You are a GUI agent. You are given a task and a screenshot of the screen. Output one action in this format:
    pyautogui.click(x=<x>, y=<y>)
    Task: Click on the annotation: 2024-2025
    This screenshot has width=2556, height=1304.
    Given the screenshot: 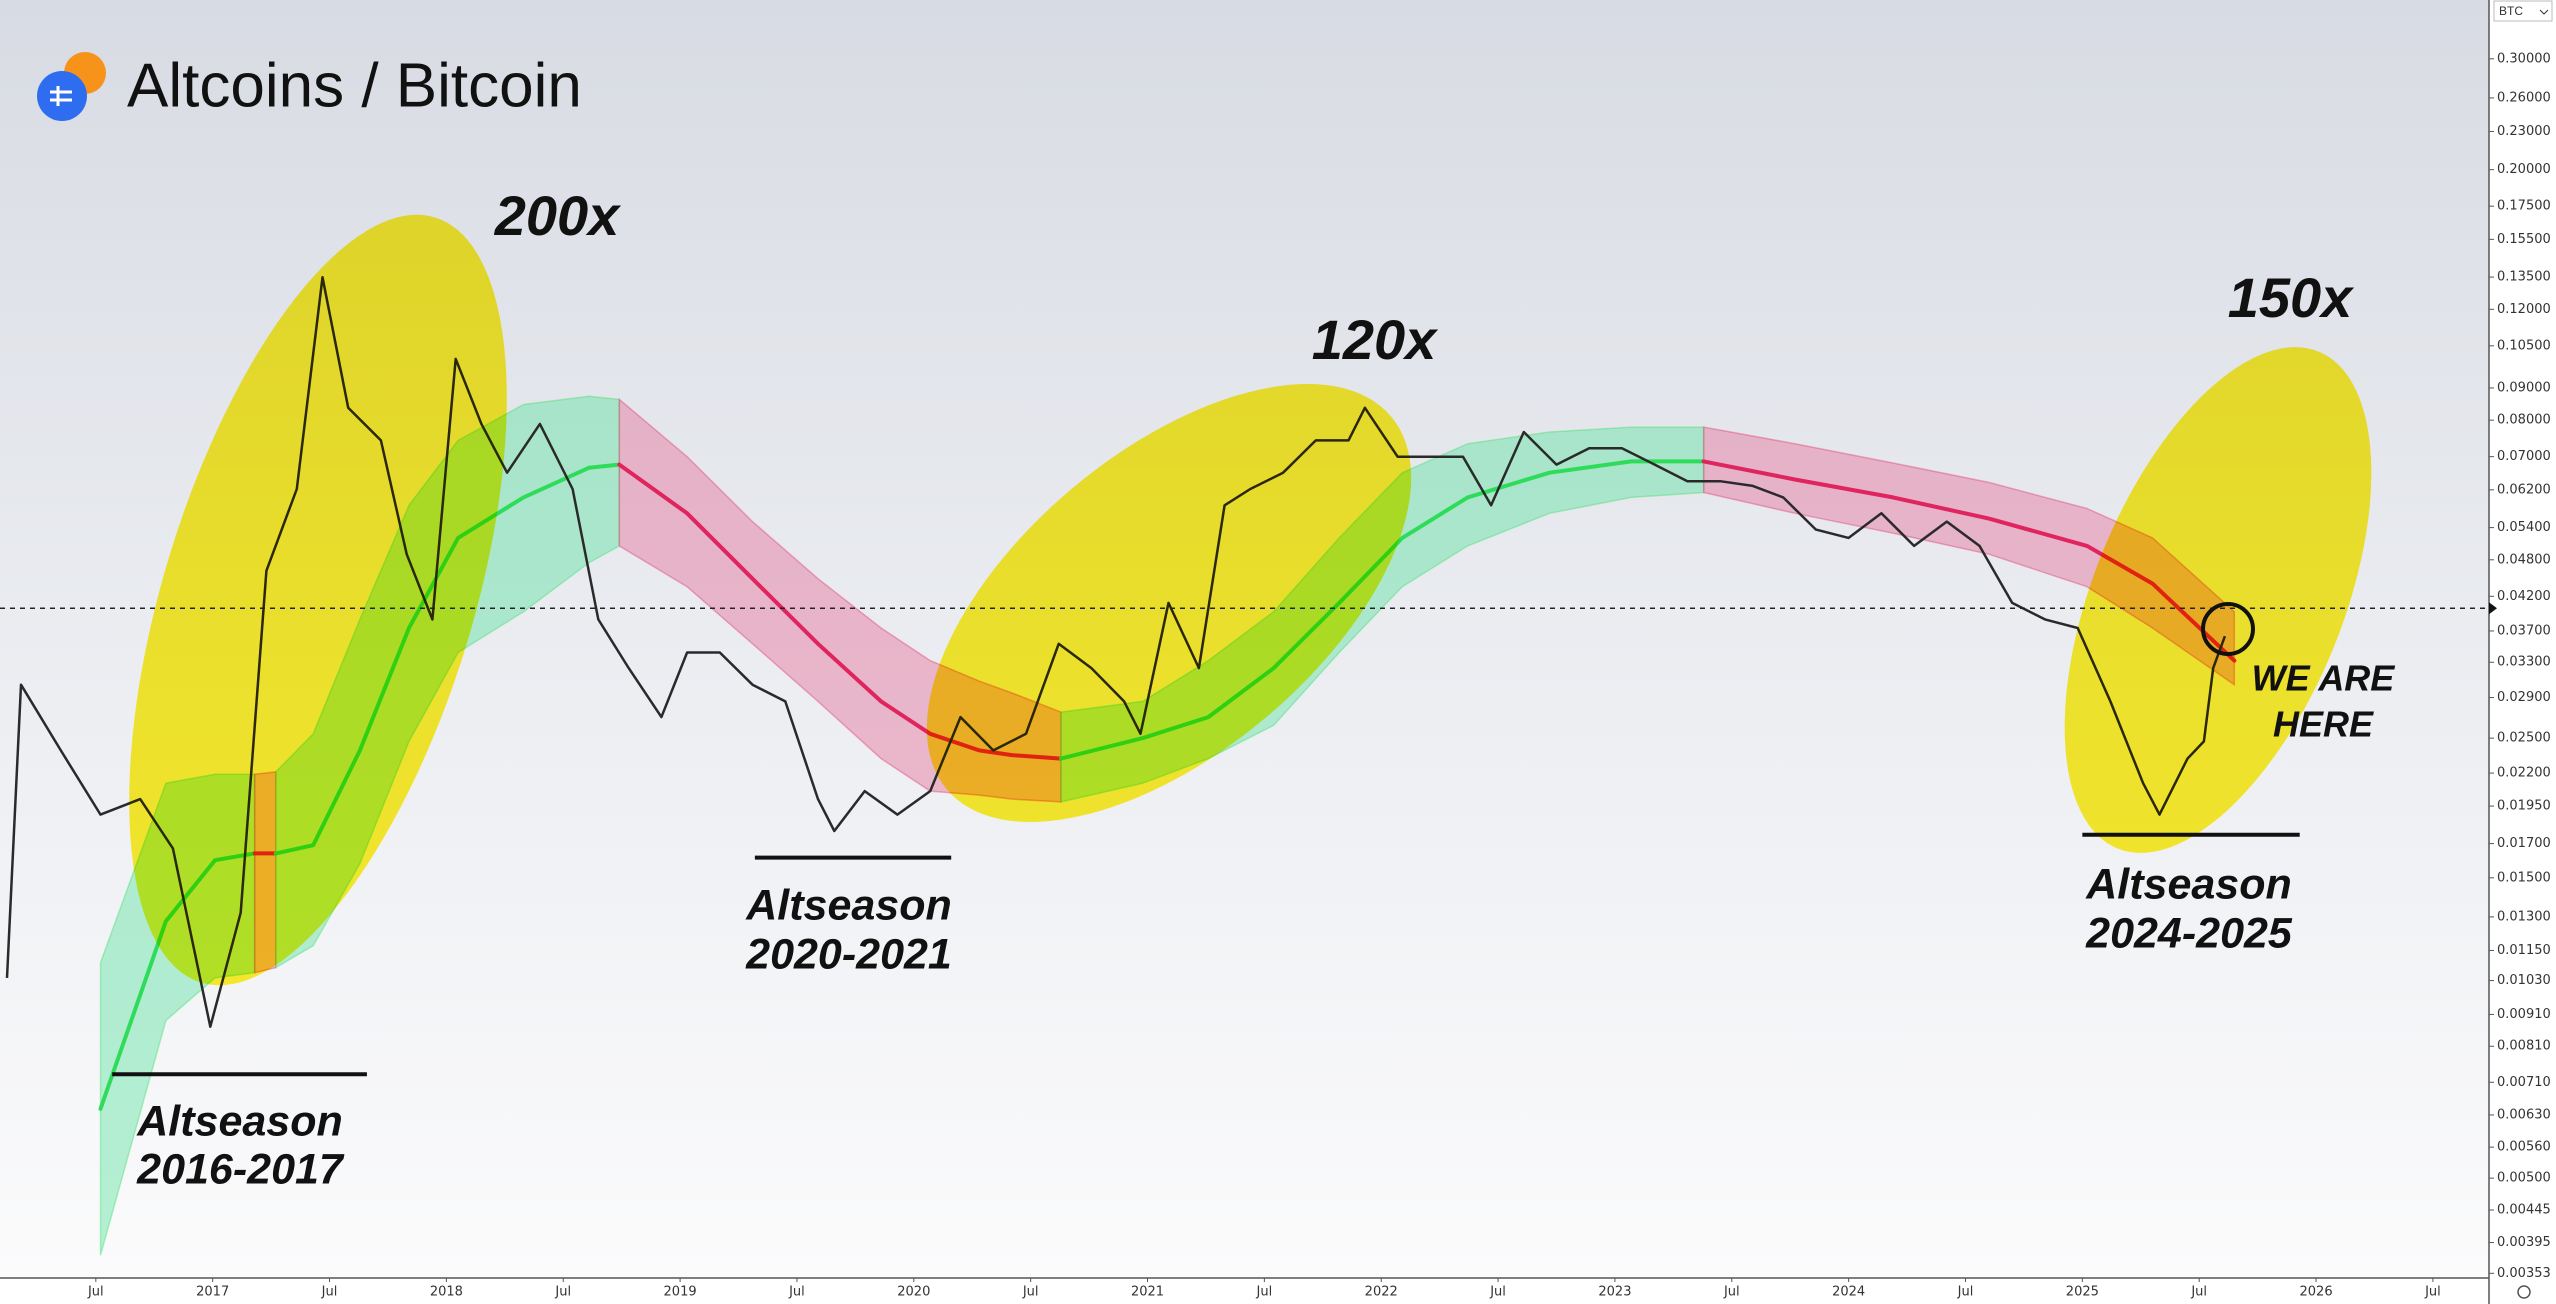 What is the action you would take?
    pyautogui.click(x=2189, y=933)
    